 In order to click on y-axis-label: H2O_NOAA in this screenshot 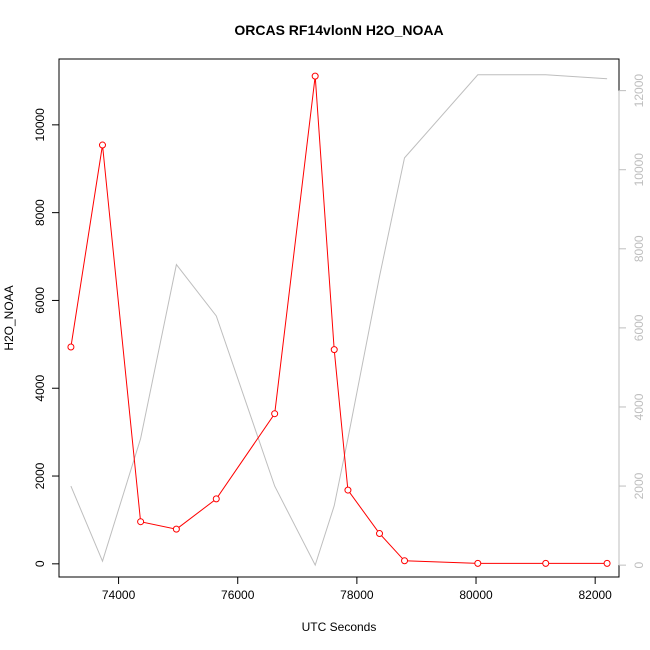, I will do `click(9, 317)`.